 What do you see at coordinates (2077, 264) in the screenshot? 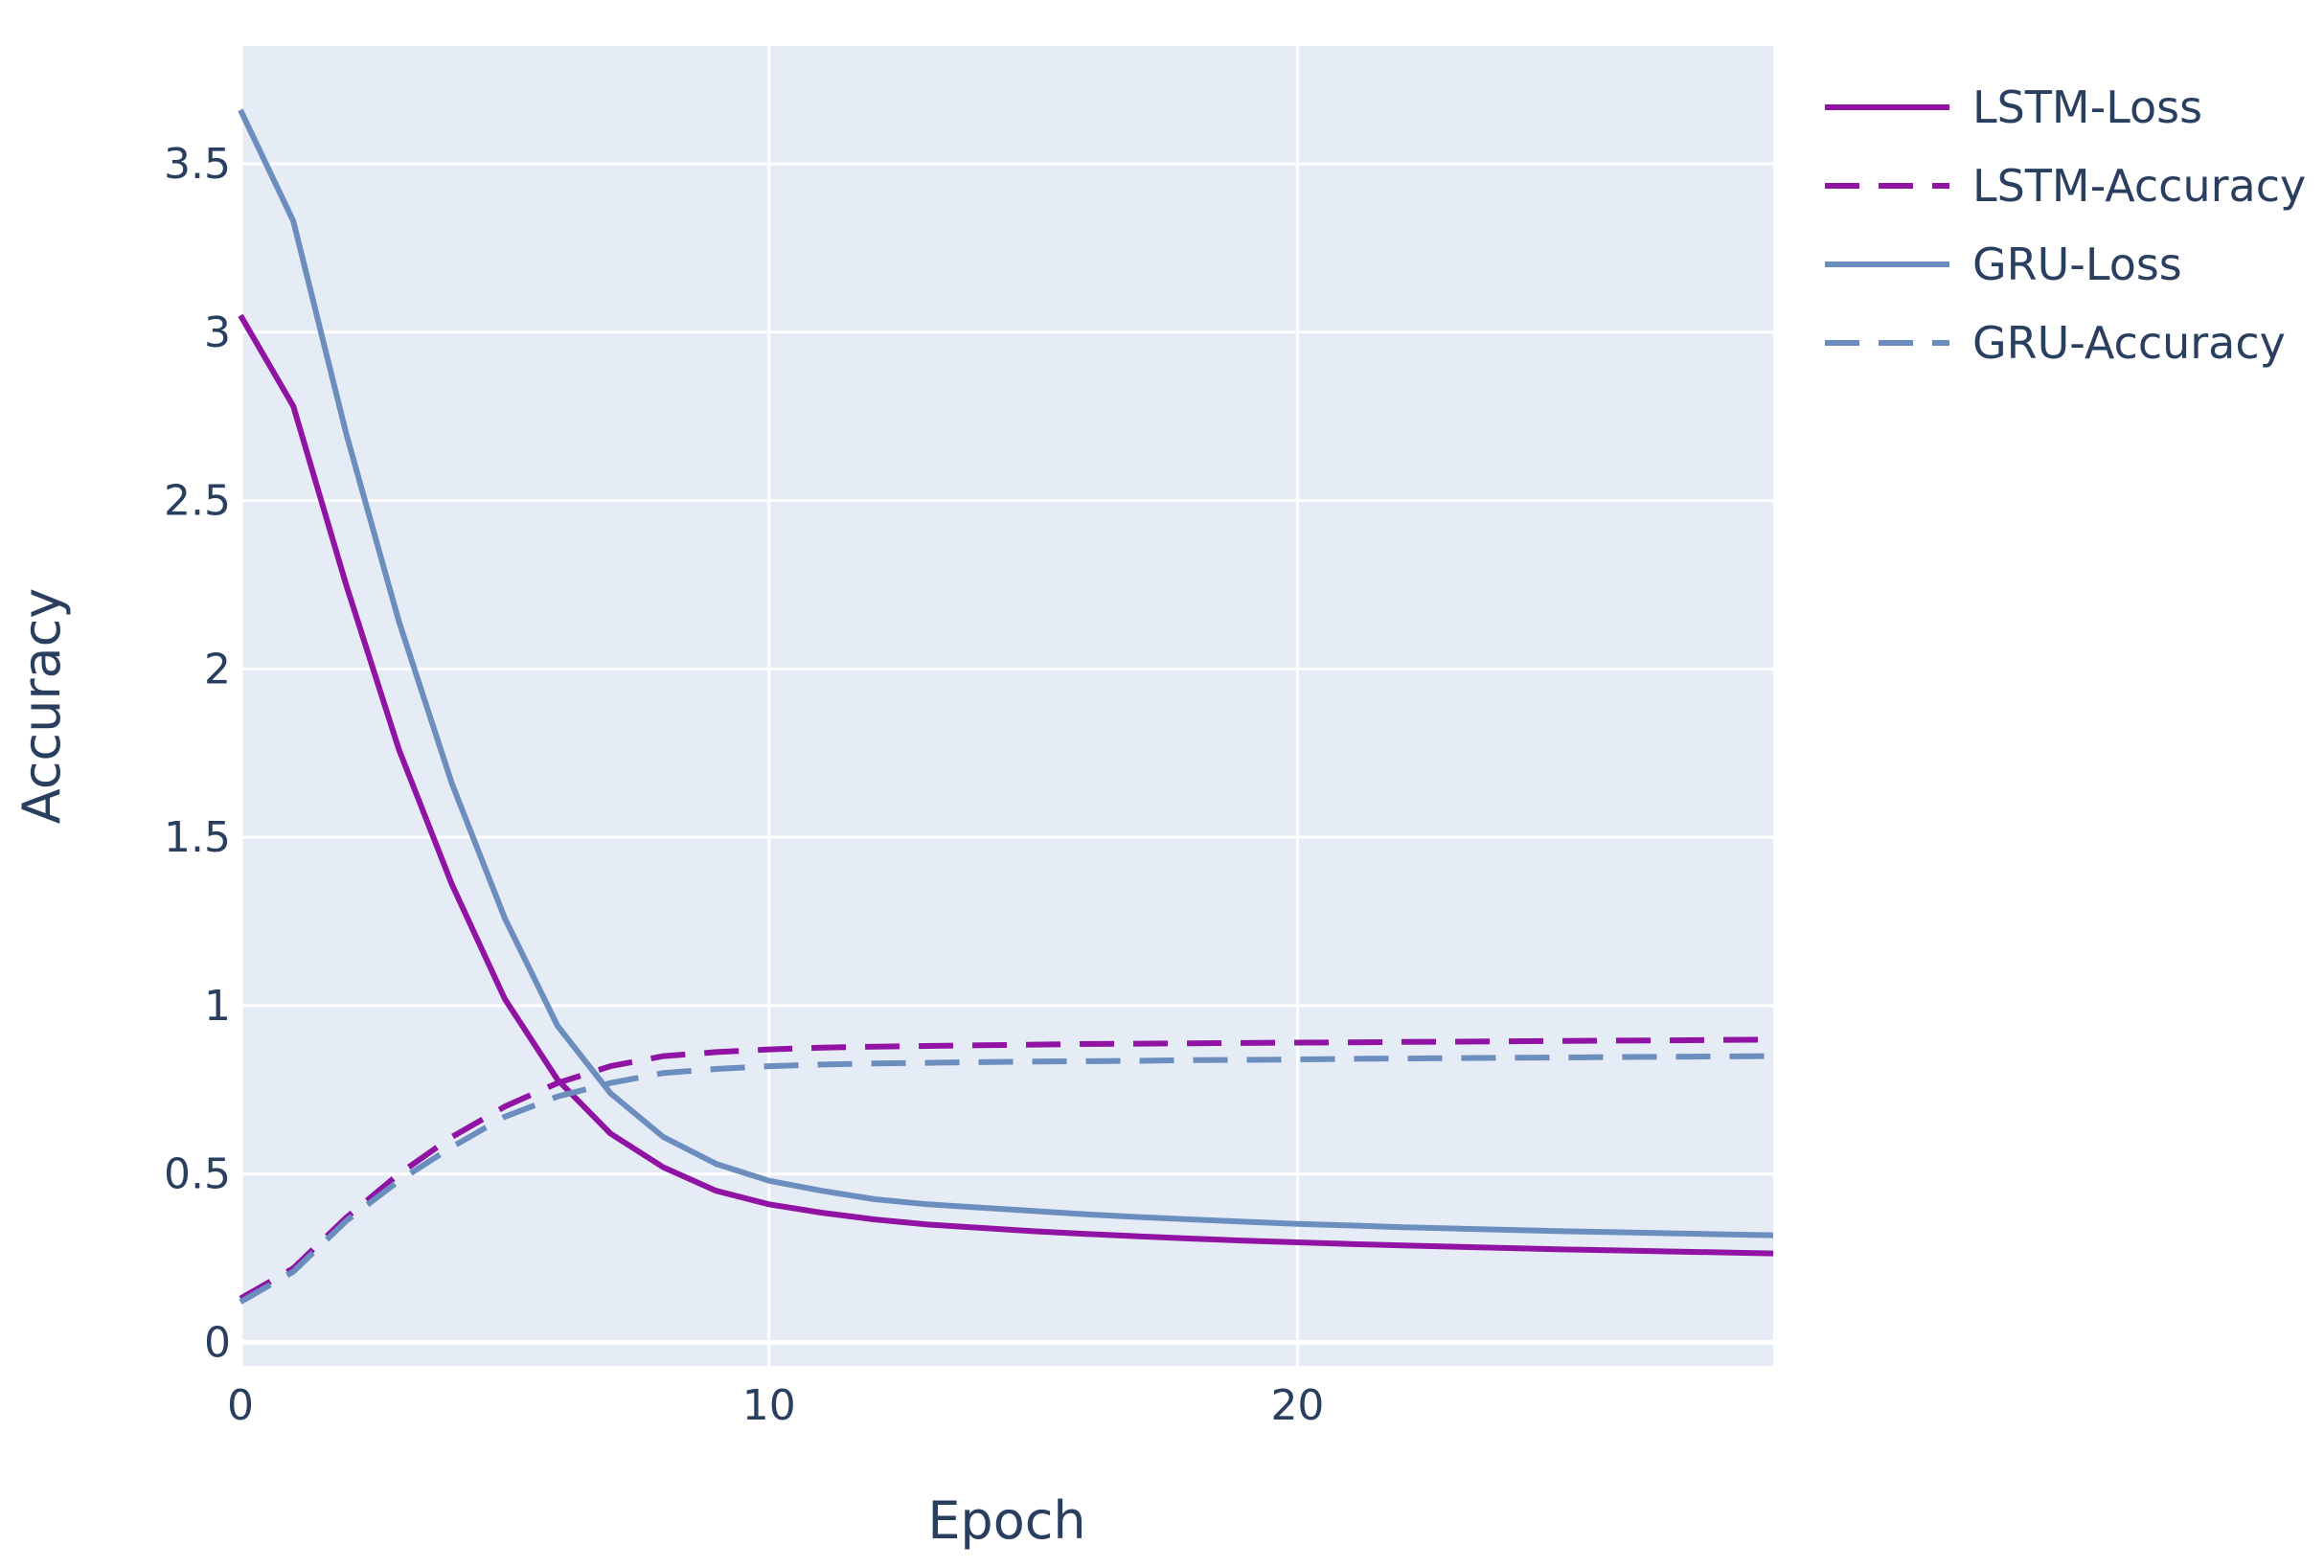
I see `legend-label: GRU-Loss` at bounding box center [2077, 264].